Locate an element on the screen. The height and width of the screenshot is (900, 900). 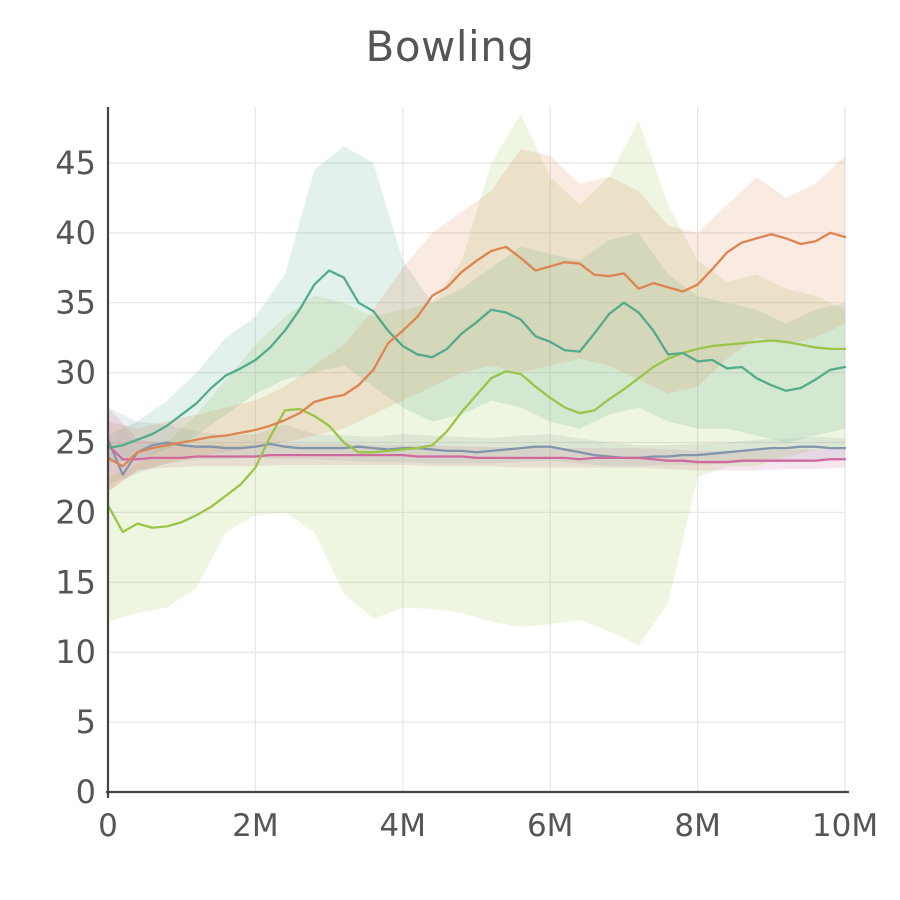
x-tick-label: 6M is located at coordinates (550, 826).